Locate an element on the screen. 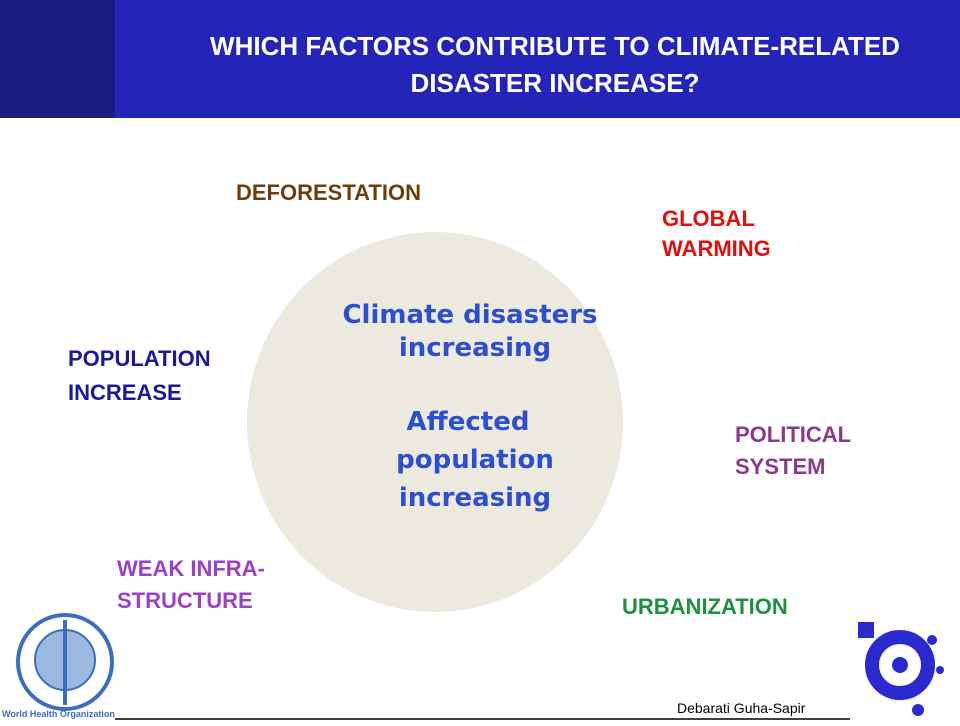  factor: SYSTEM is located at coordinates (780, 466).